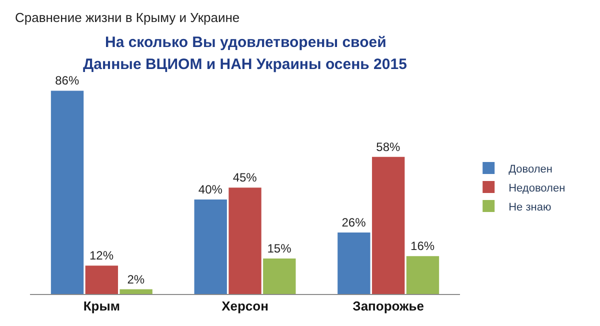 The width and height of the screenshot is (600, 326). Describe the element at coordinates (101, 306) in the screenshot. I see `x-tick-label: Крым` at that location.